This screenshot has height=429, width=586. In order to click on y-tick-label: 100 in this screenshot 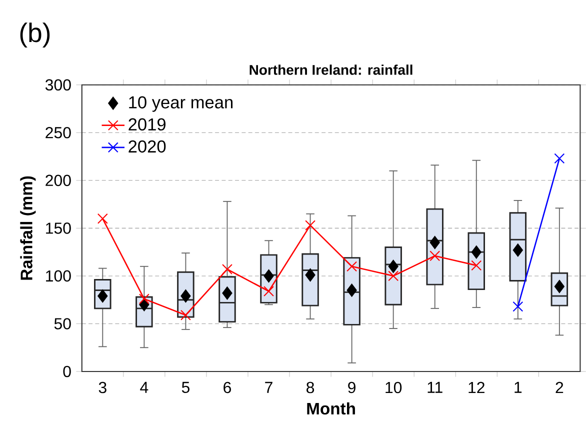, I will do `click(58, 276)`.